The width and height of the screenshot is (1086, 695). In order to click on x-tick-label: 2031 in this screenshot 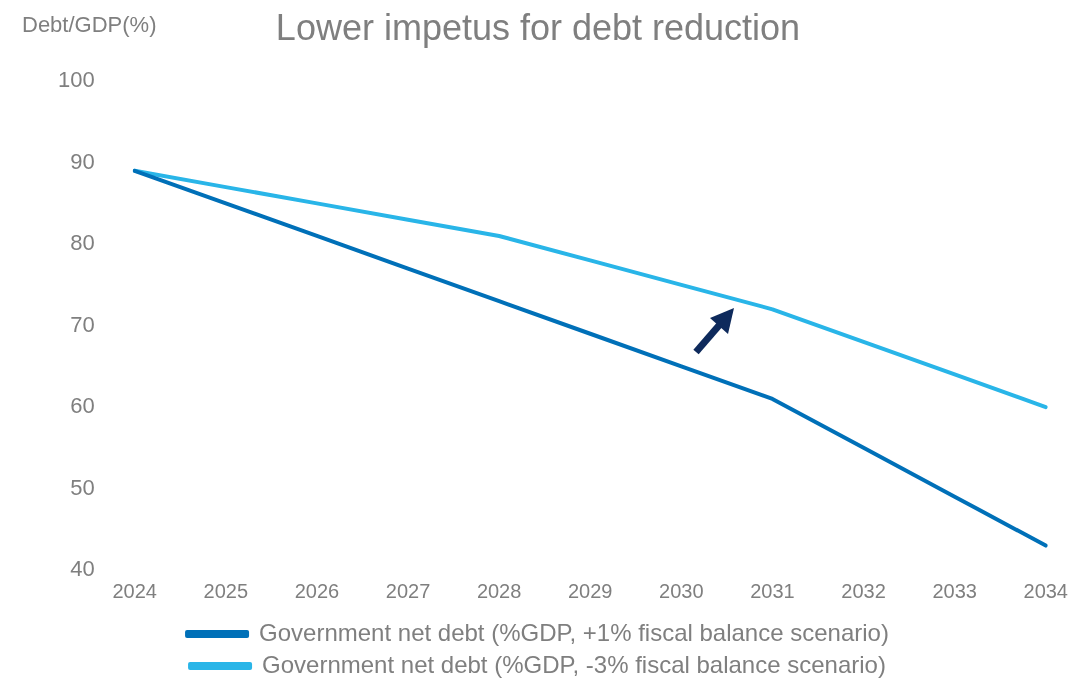, I will do `click(772, 590)`.